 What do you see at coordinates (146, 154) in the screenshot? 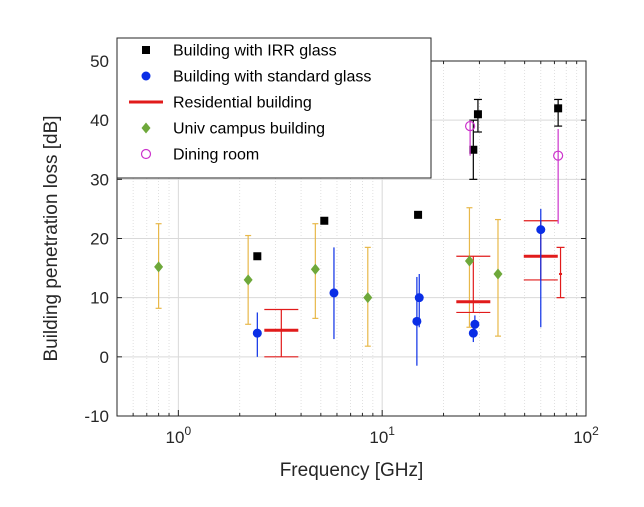
I see `legend-dining-room-marker` at bounding box center [146, 154].